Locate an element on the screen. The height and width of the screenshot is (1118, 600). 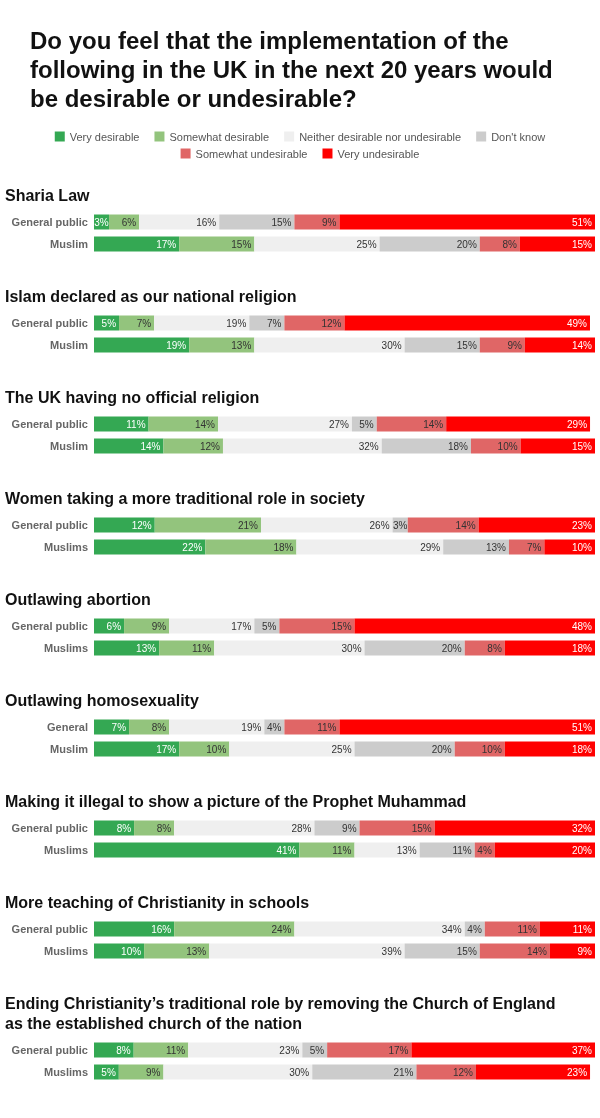
data-label: 21% is located at coordinates (248, 525).